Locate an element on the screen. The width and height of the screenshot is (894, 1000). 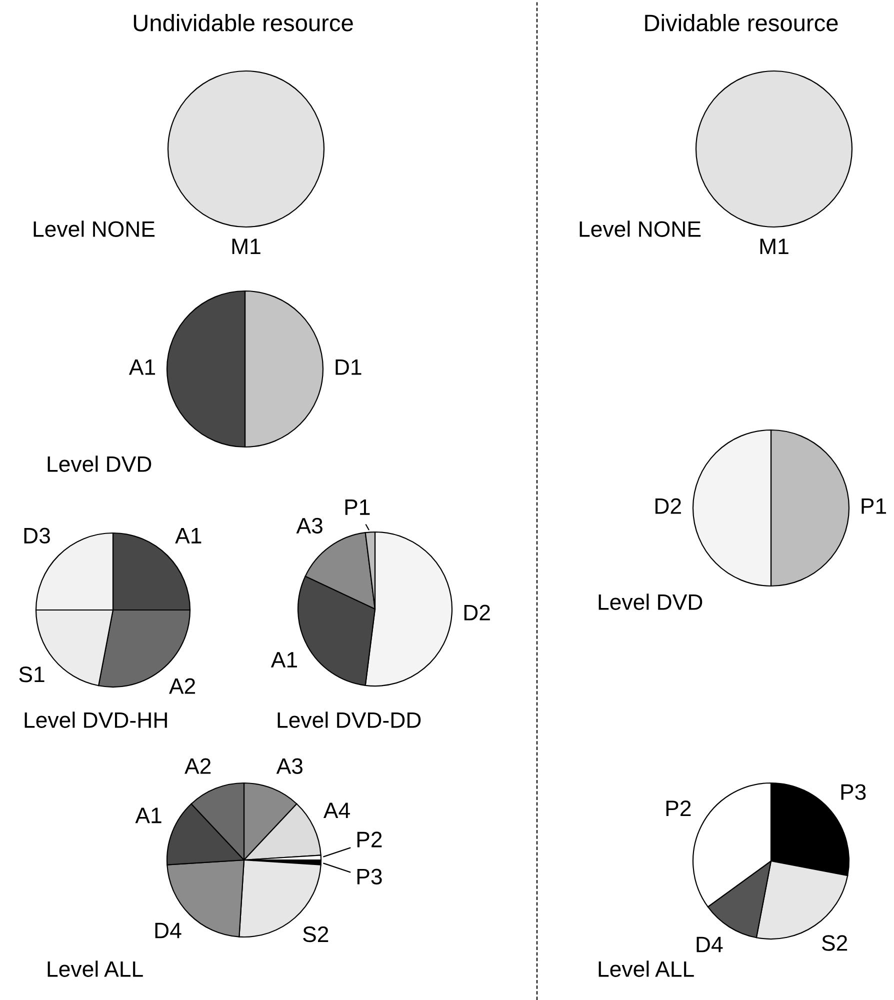
slice-label: A4 is located at coordinates (336, 810).